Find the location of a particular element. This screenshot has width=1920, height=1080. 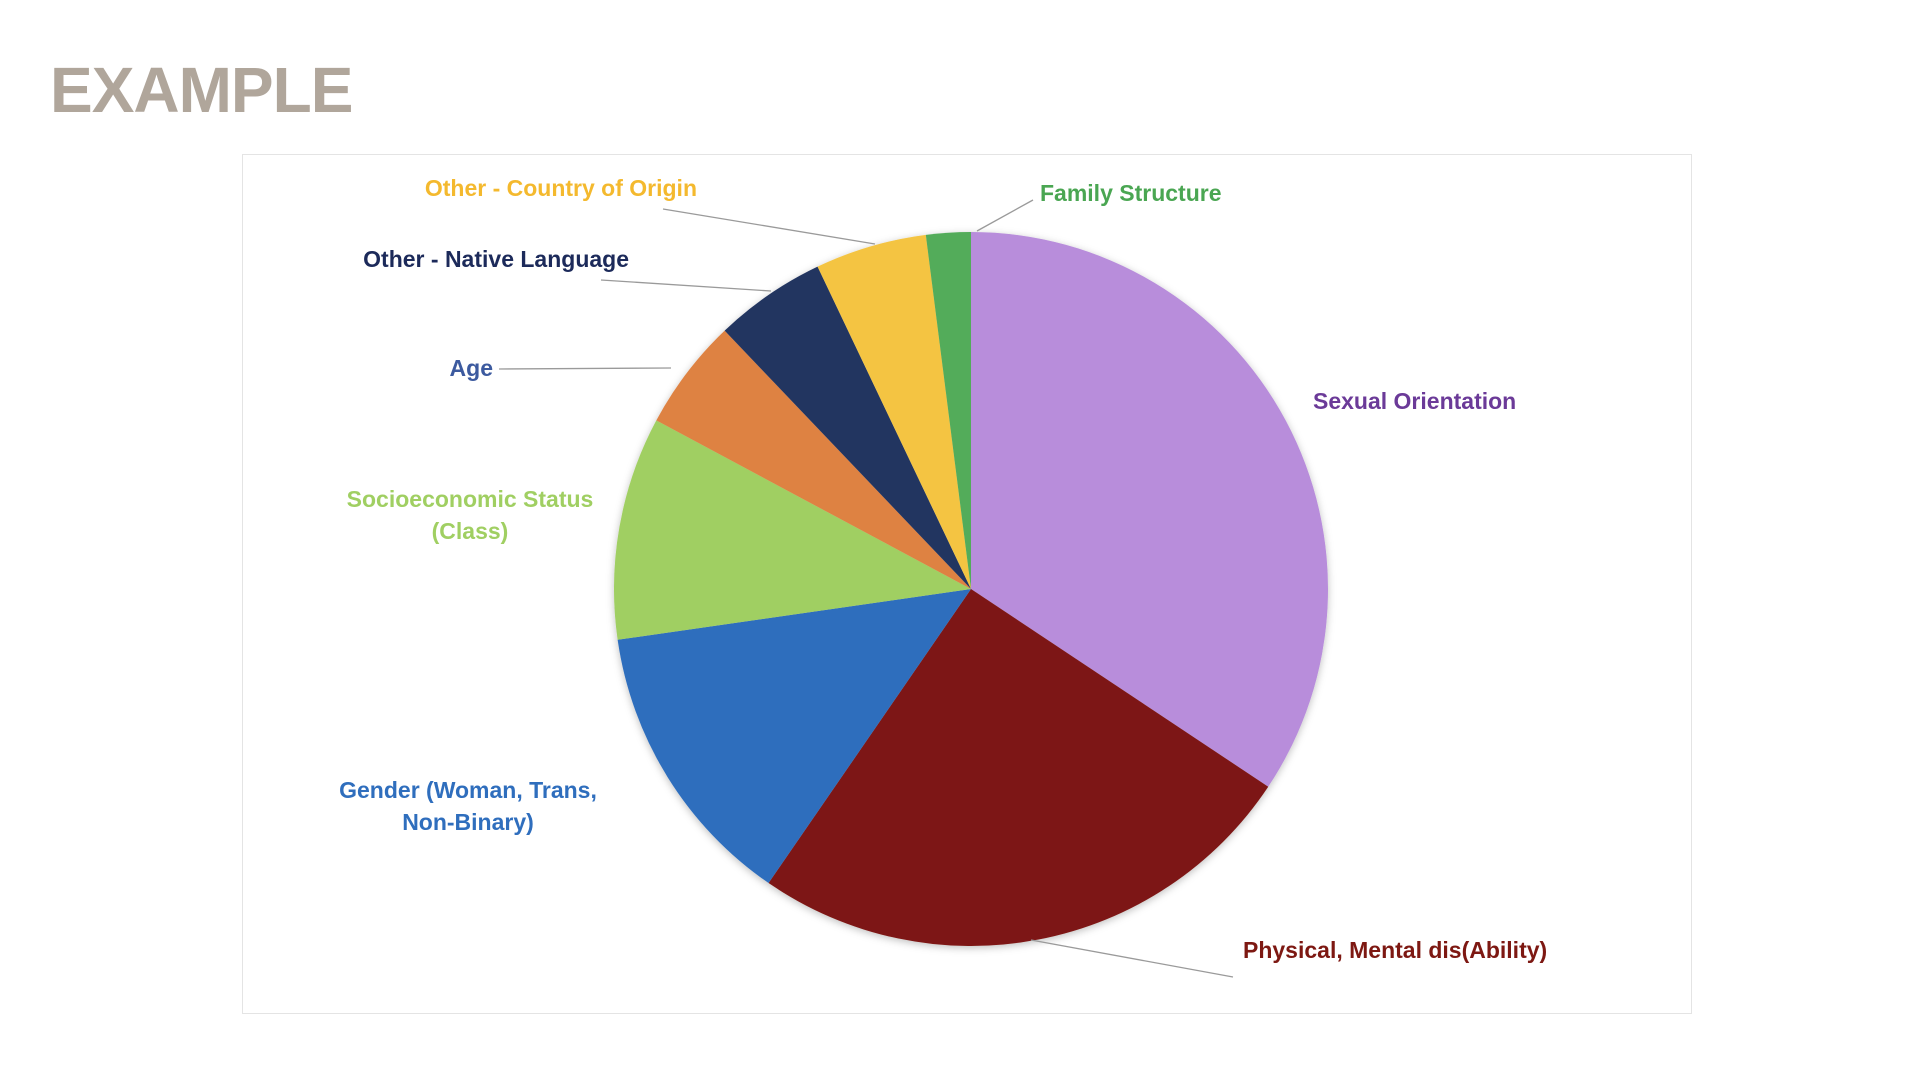

leader-line-other-country-of-origin is located at coordinates (769, 226).